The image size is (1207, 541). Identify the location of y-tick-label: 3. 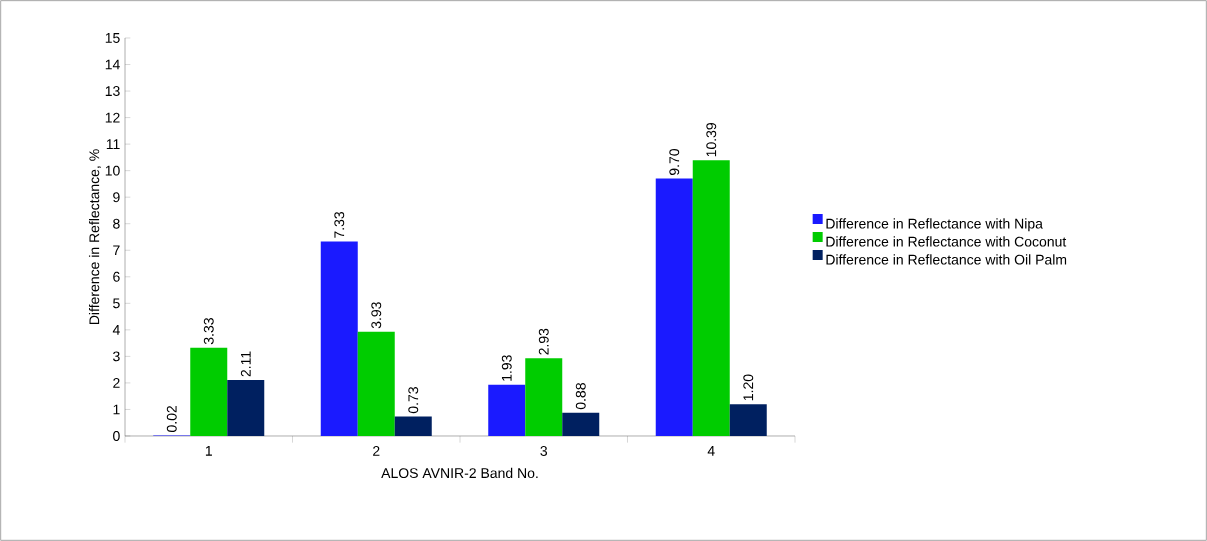
(116, 356).